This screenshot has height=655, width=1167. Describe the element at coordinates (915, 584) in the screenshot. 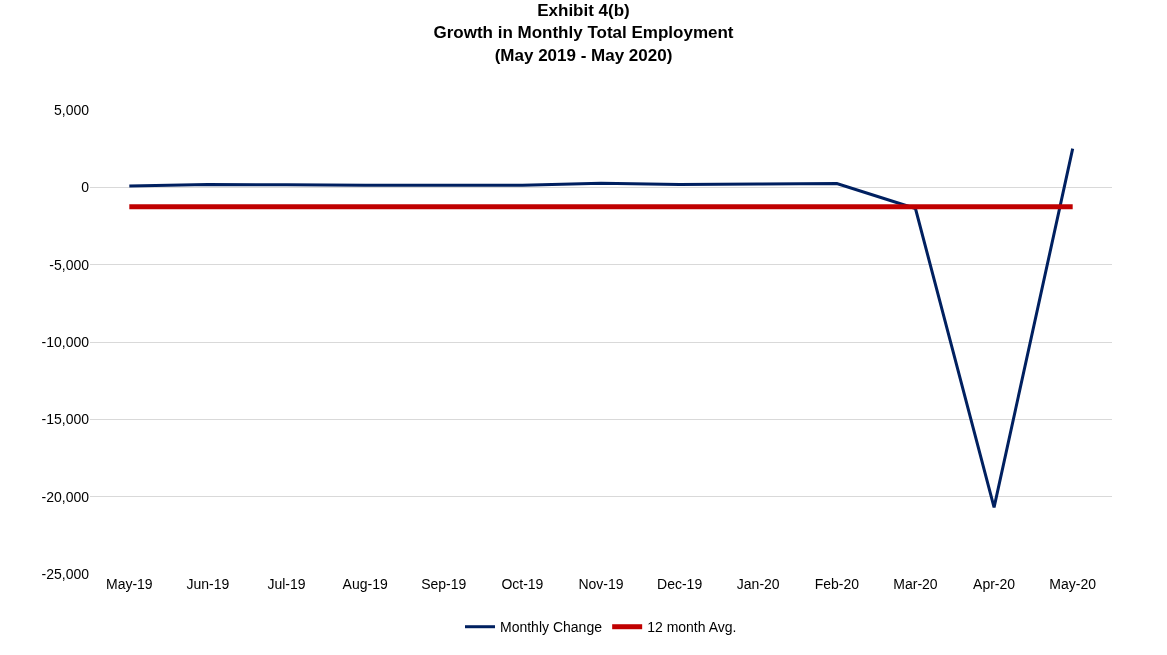

I see `x-tick-label: Mar-20` at that location.